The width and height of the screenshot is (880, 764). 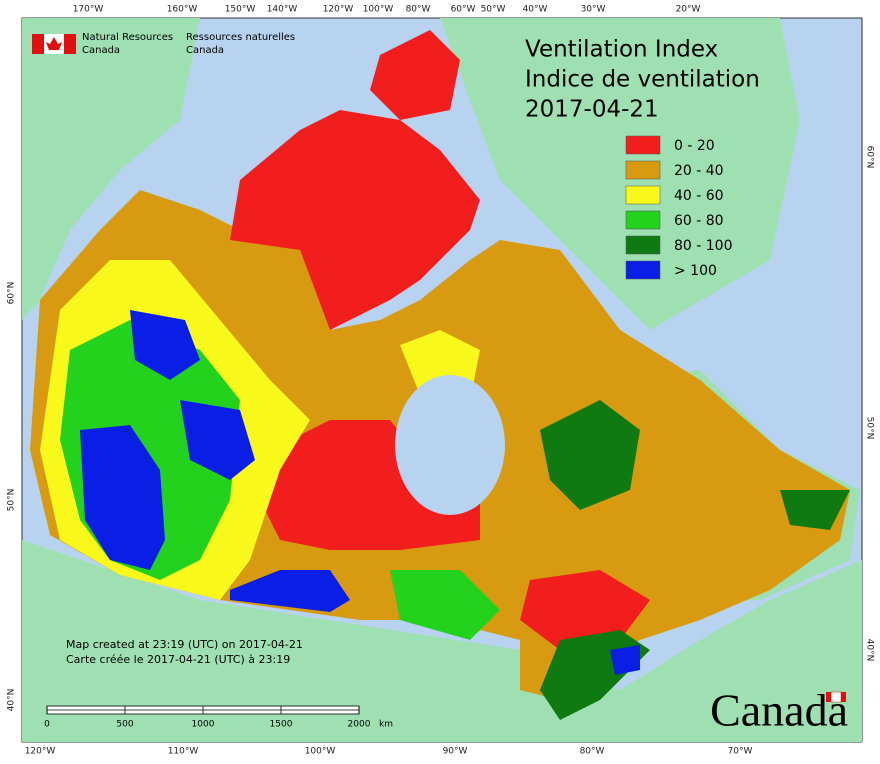 I want to click on wordmark-flag, so click(x=836, y=697).